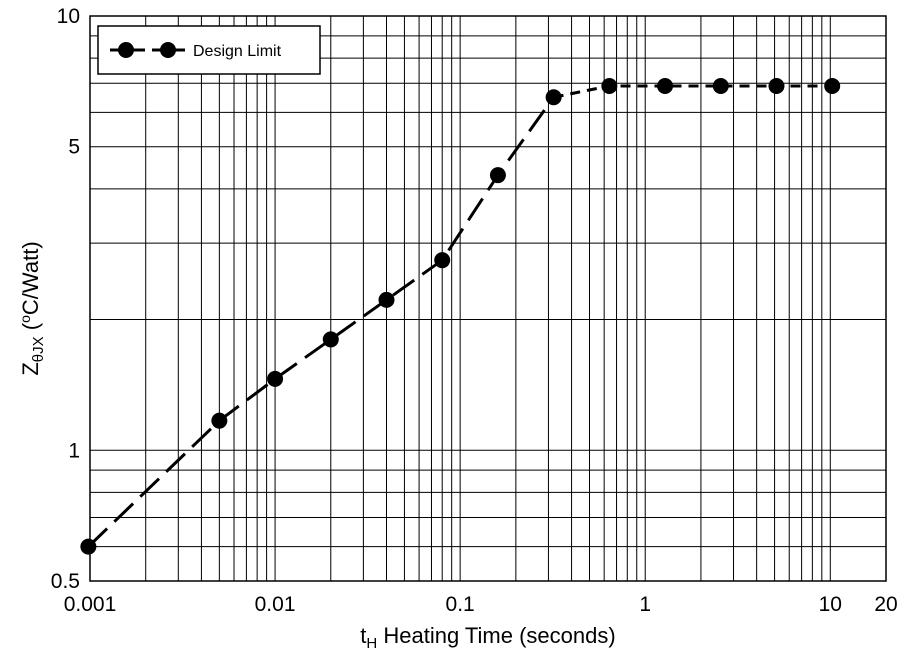 The height and width of the screenshot is (656, 904). What do you see at coordinates (645, 604) in the screenshot?
I see `x-tick-label: 1` at bounding box center [645, 604].